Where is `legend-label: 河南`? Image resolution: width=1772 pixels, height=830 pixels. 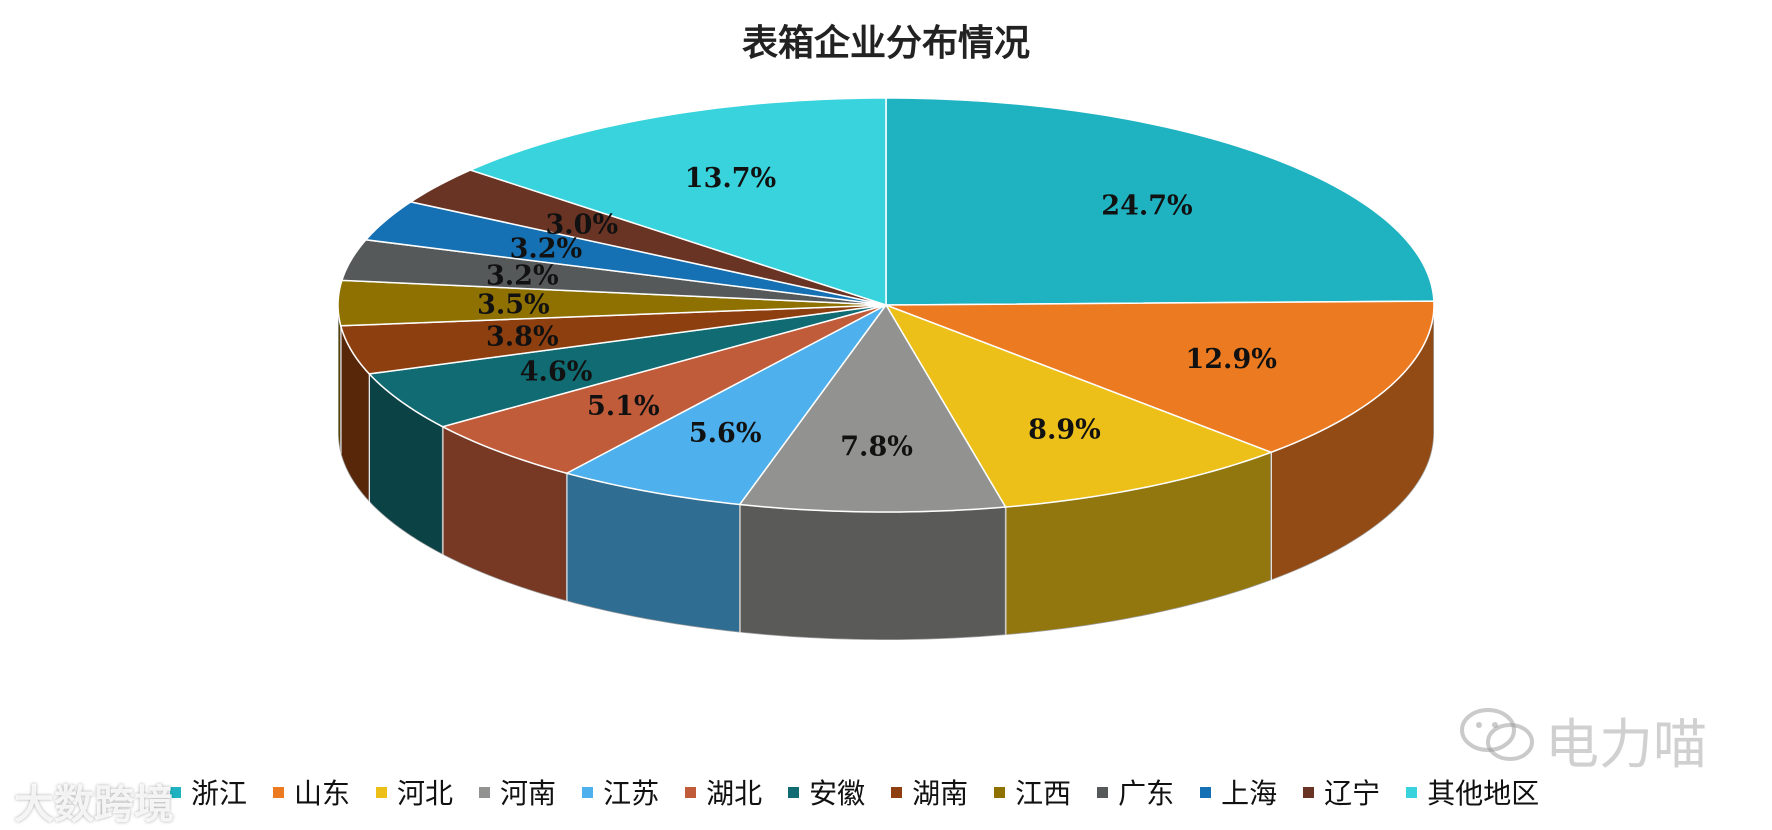 legend-label: 河南 is located at coordinates (528, 793).